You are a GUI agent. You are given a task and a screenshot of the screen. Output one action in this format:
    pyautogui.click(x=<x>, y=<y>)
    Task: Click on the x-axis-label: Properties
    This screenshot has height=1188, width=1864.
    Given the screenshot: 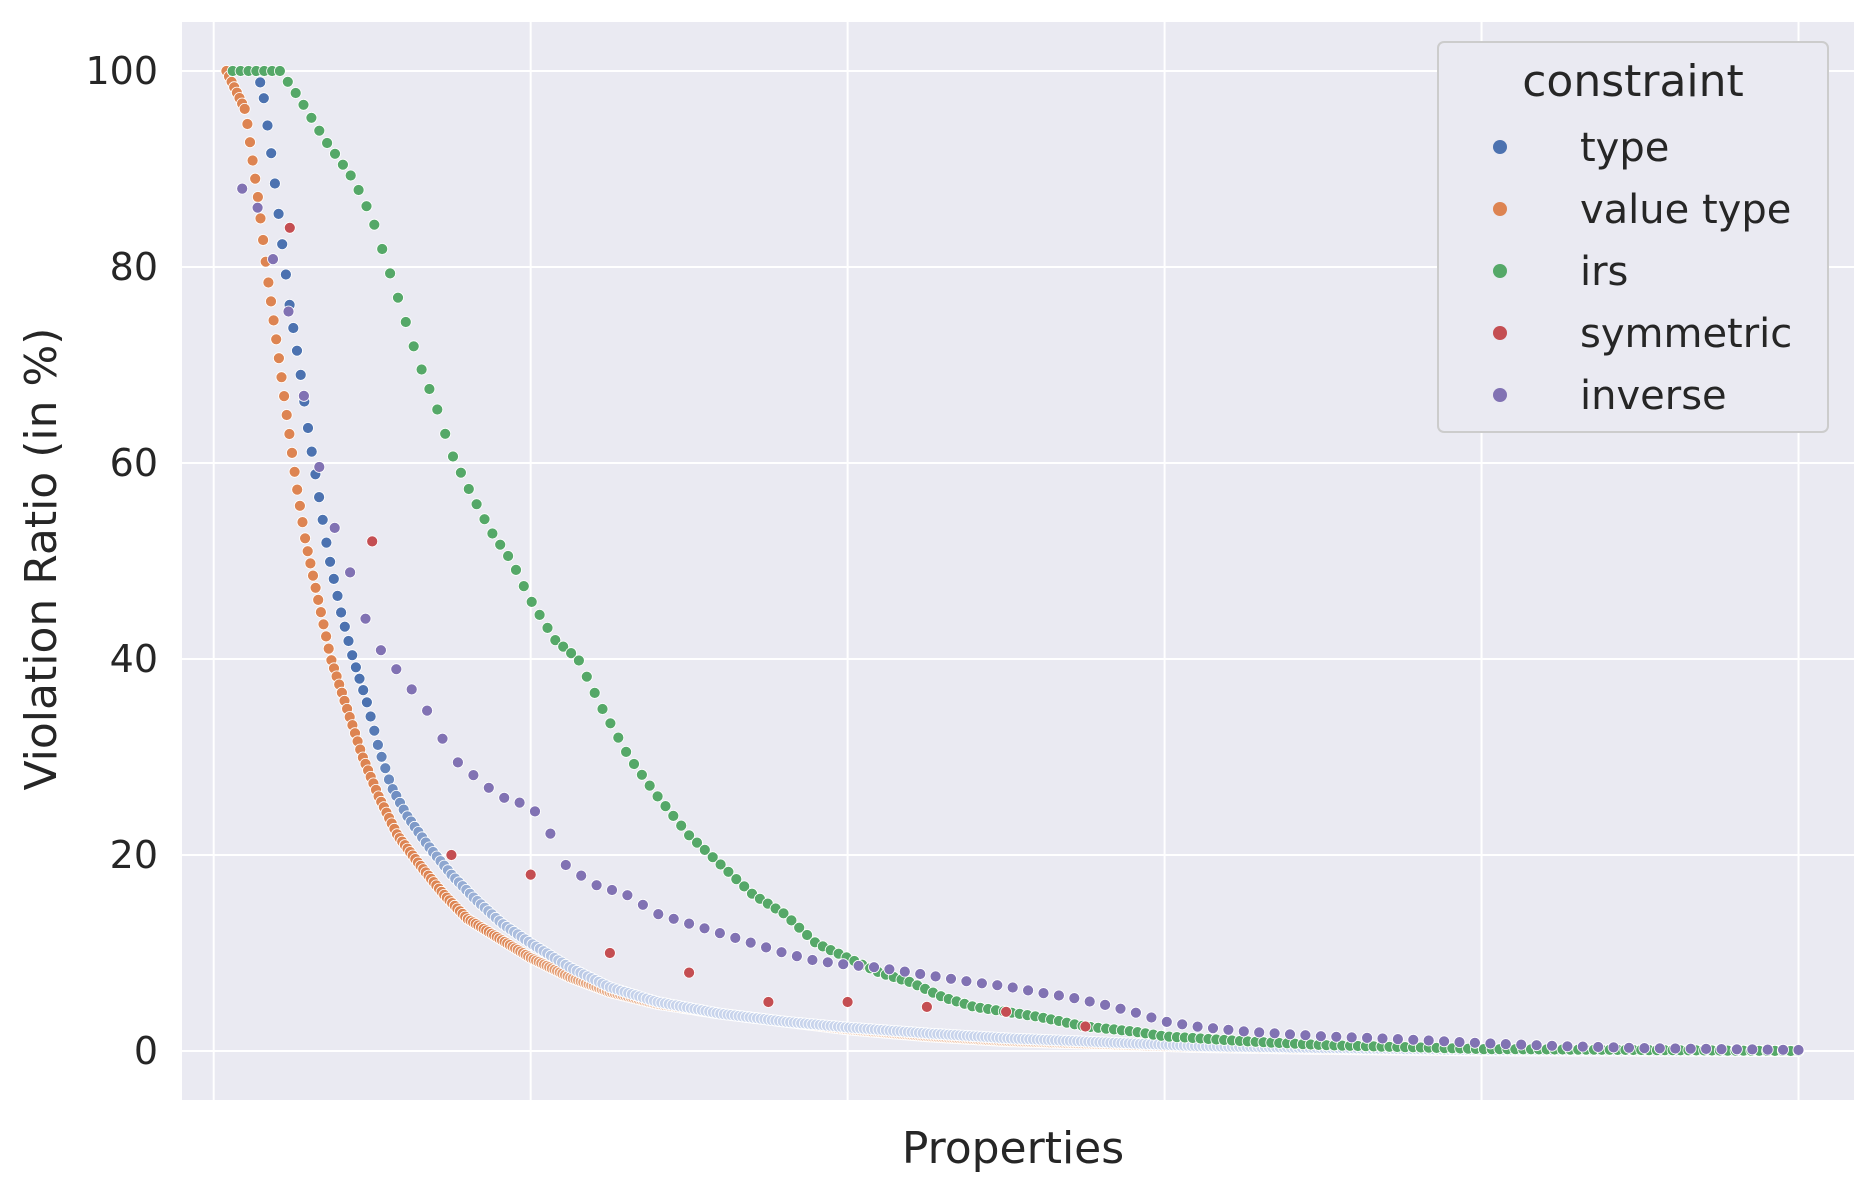 What is the action you would take?
    pyautogui.click(x=1013, y=1148)
    